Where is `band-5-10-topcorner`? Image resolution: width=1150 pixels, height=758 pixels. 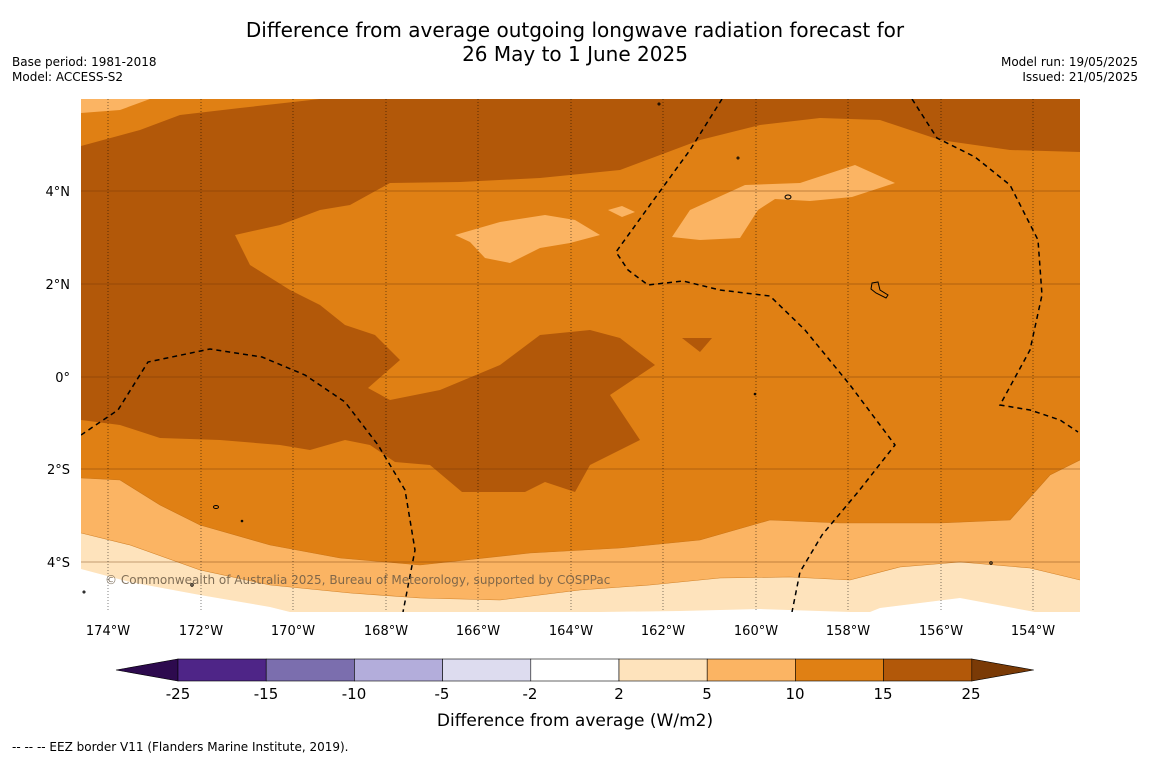 band-5-10-topcorner is located at coordinates (115, 106).